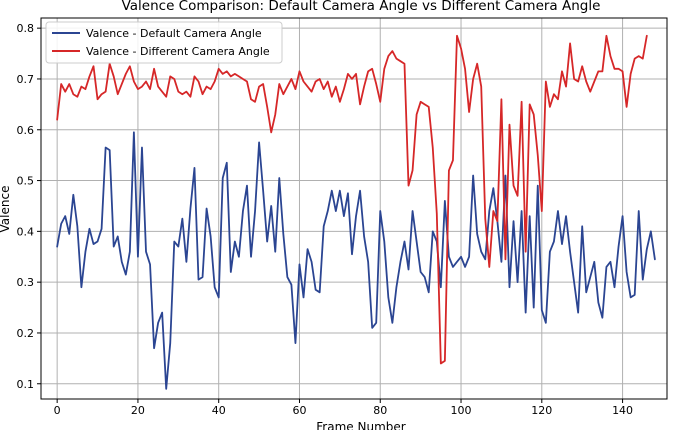  Describe the element at coordinates (6, 209) in the screenshot. I see `y-axis-label: Valence` at that location.